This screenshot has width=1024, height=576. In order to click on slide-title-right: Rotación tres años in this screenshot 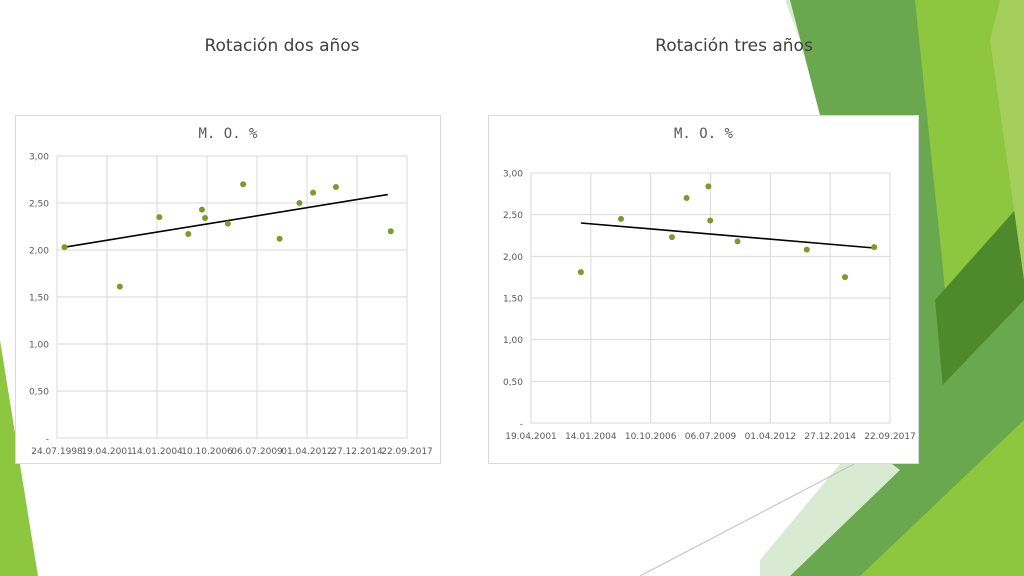, I will do `click(734, 46)`.